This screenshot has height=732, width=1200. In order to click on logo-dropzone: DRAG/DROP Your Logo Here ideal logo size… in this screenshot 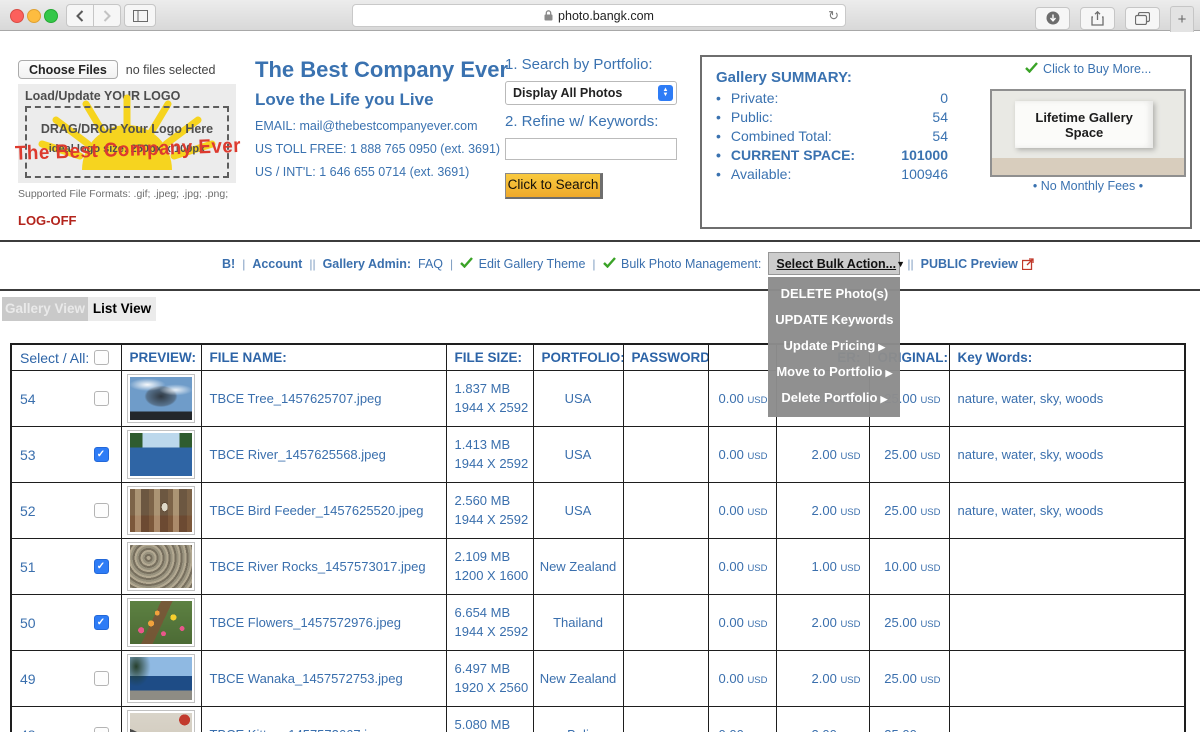, I will do `click(127, 142)`.